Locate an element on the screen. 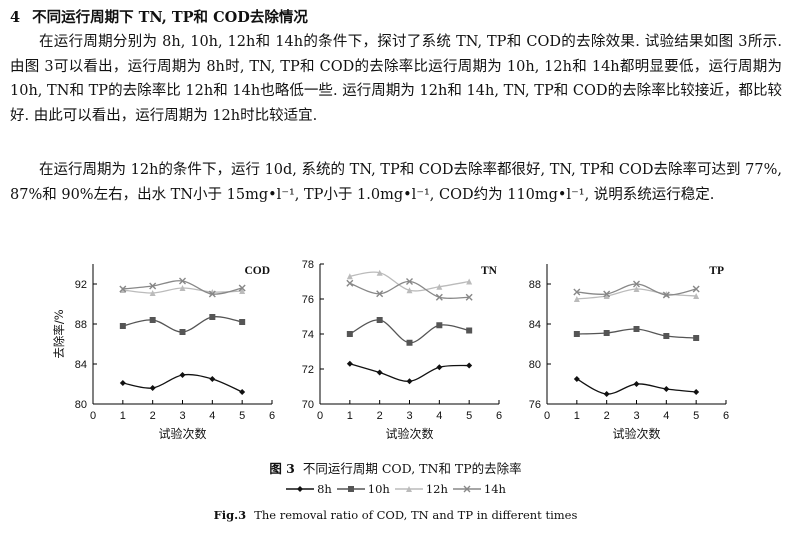  section-number: 4 is located at coordinates (15, 17).